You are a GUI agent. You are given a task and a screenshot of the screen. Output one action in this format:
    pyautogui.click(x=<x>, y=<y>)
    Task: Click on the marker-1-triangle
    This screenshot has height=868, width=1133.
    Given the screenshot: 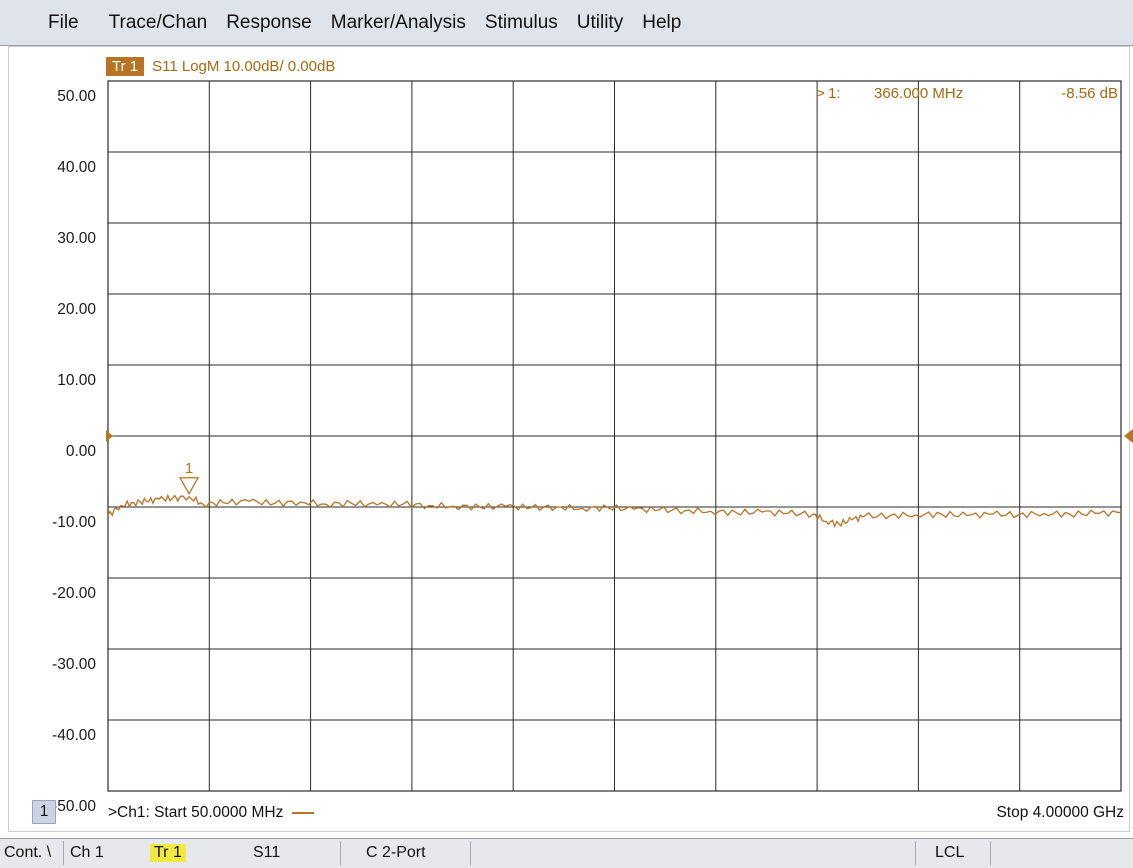 What is the action you would take?
    pyautogui.click(x=189, y=486)
    